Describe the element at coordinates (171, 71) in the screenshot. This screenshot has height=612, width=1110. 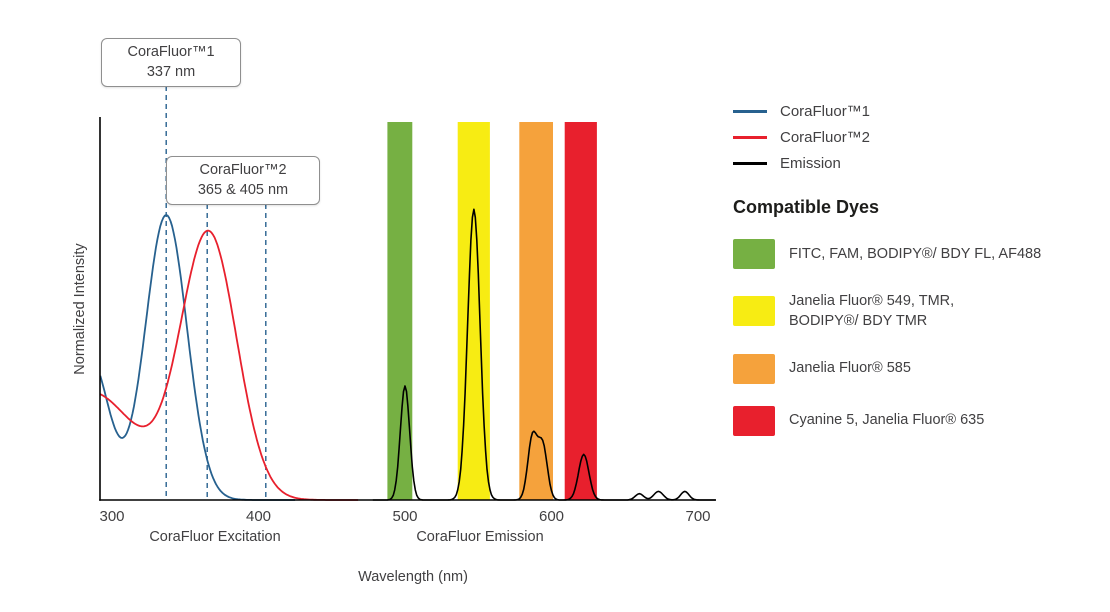
I see `annotation-corafluor1-value: 337 nm` at that location.